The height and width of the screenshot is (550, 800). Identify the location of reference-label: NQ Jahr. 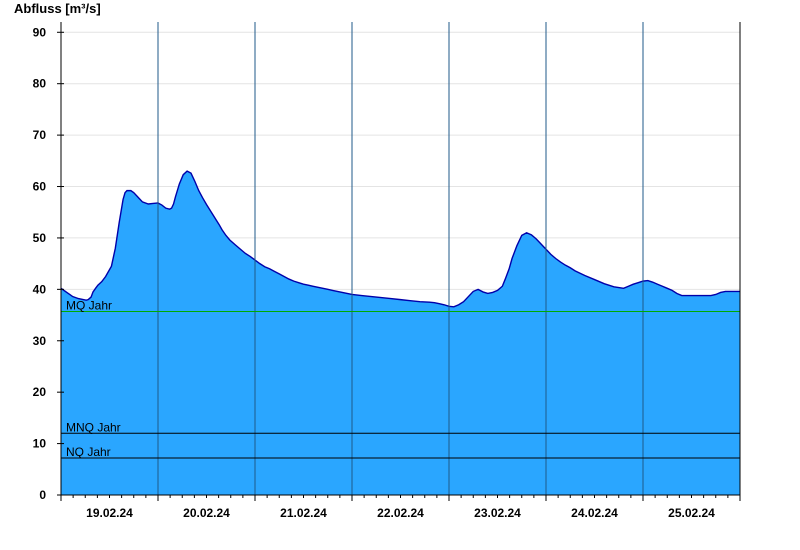
(88, 452).